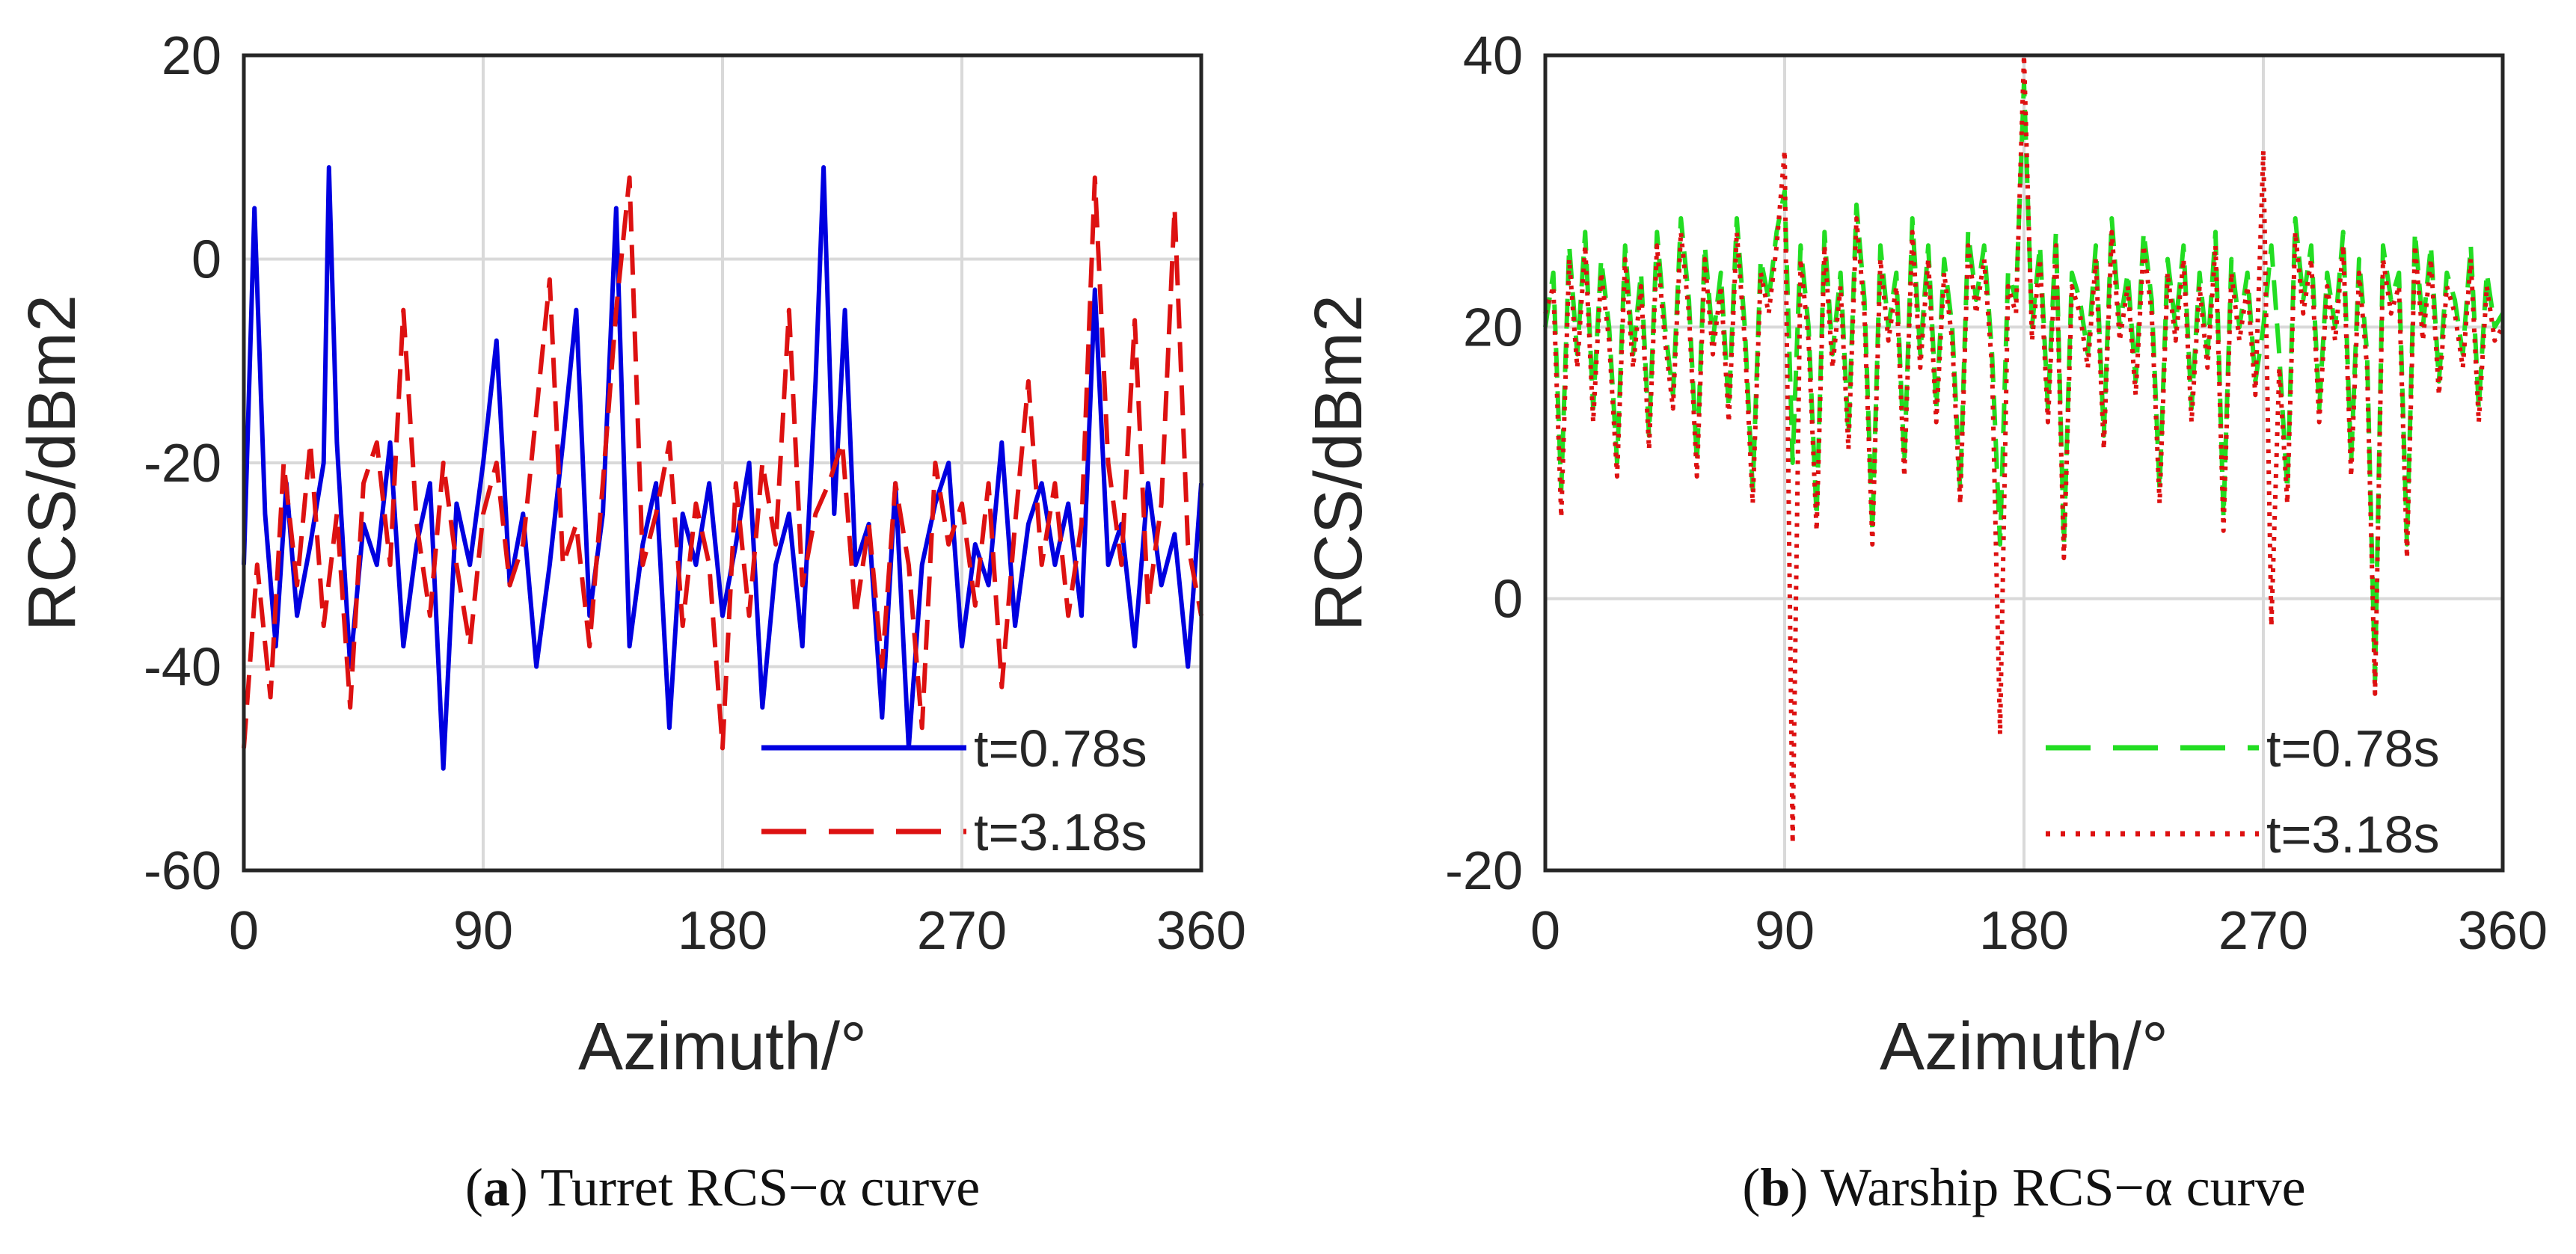 This screenshot has width=2576, height=1254. What do you see at coordinates (182, 871) in the screenshot?
I see `y-tick-label-a-0: -60` at bounding box center [182, 871].